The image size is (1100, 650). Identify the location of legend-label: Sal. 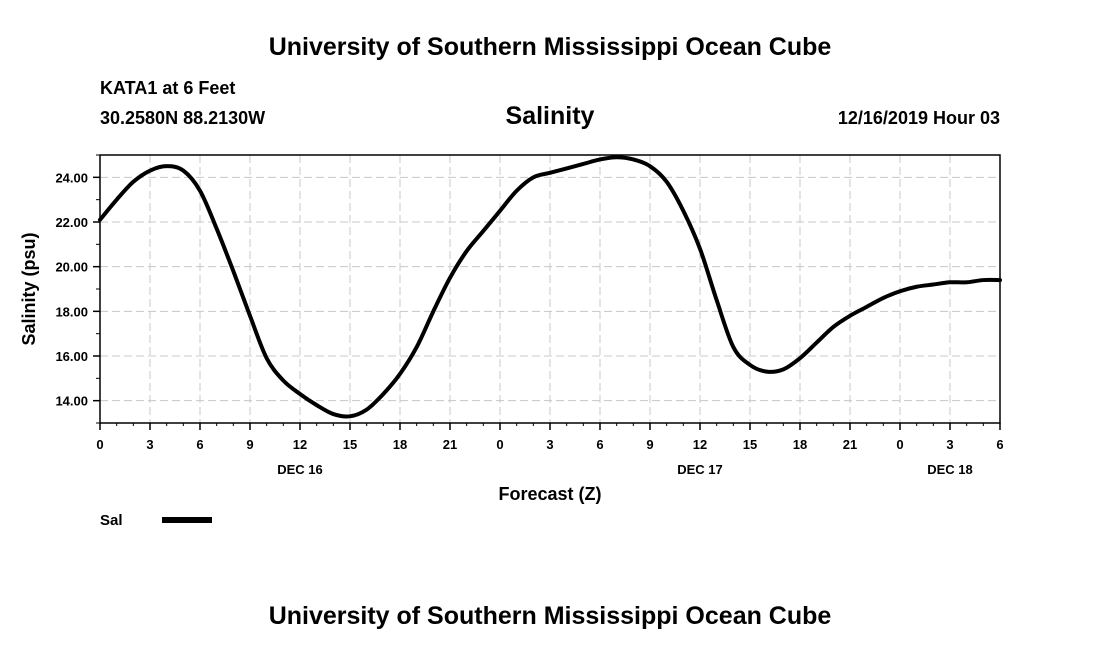
(111, 520).